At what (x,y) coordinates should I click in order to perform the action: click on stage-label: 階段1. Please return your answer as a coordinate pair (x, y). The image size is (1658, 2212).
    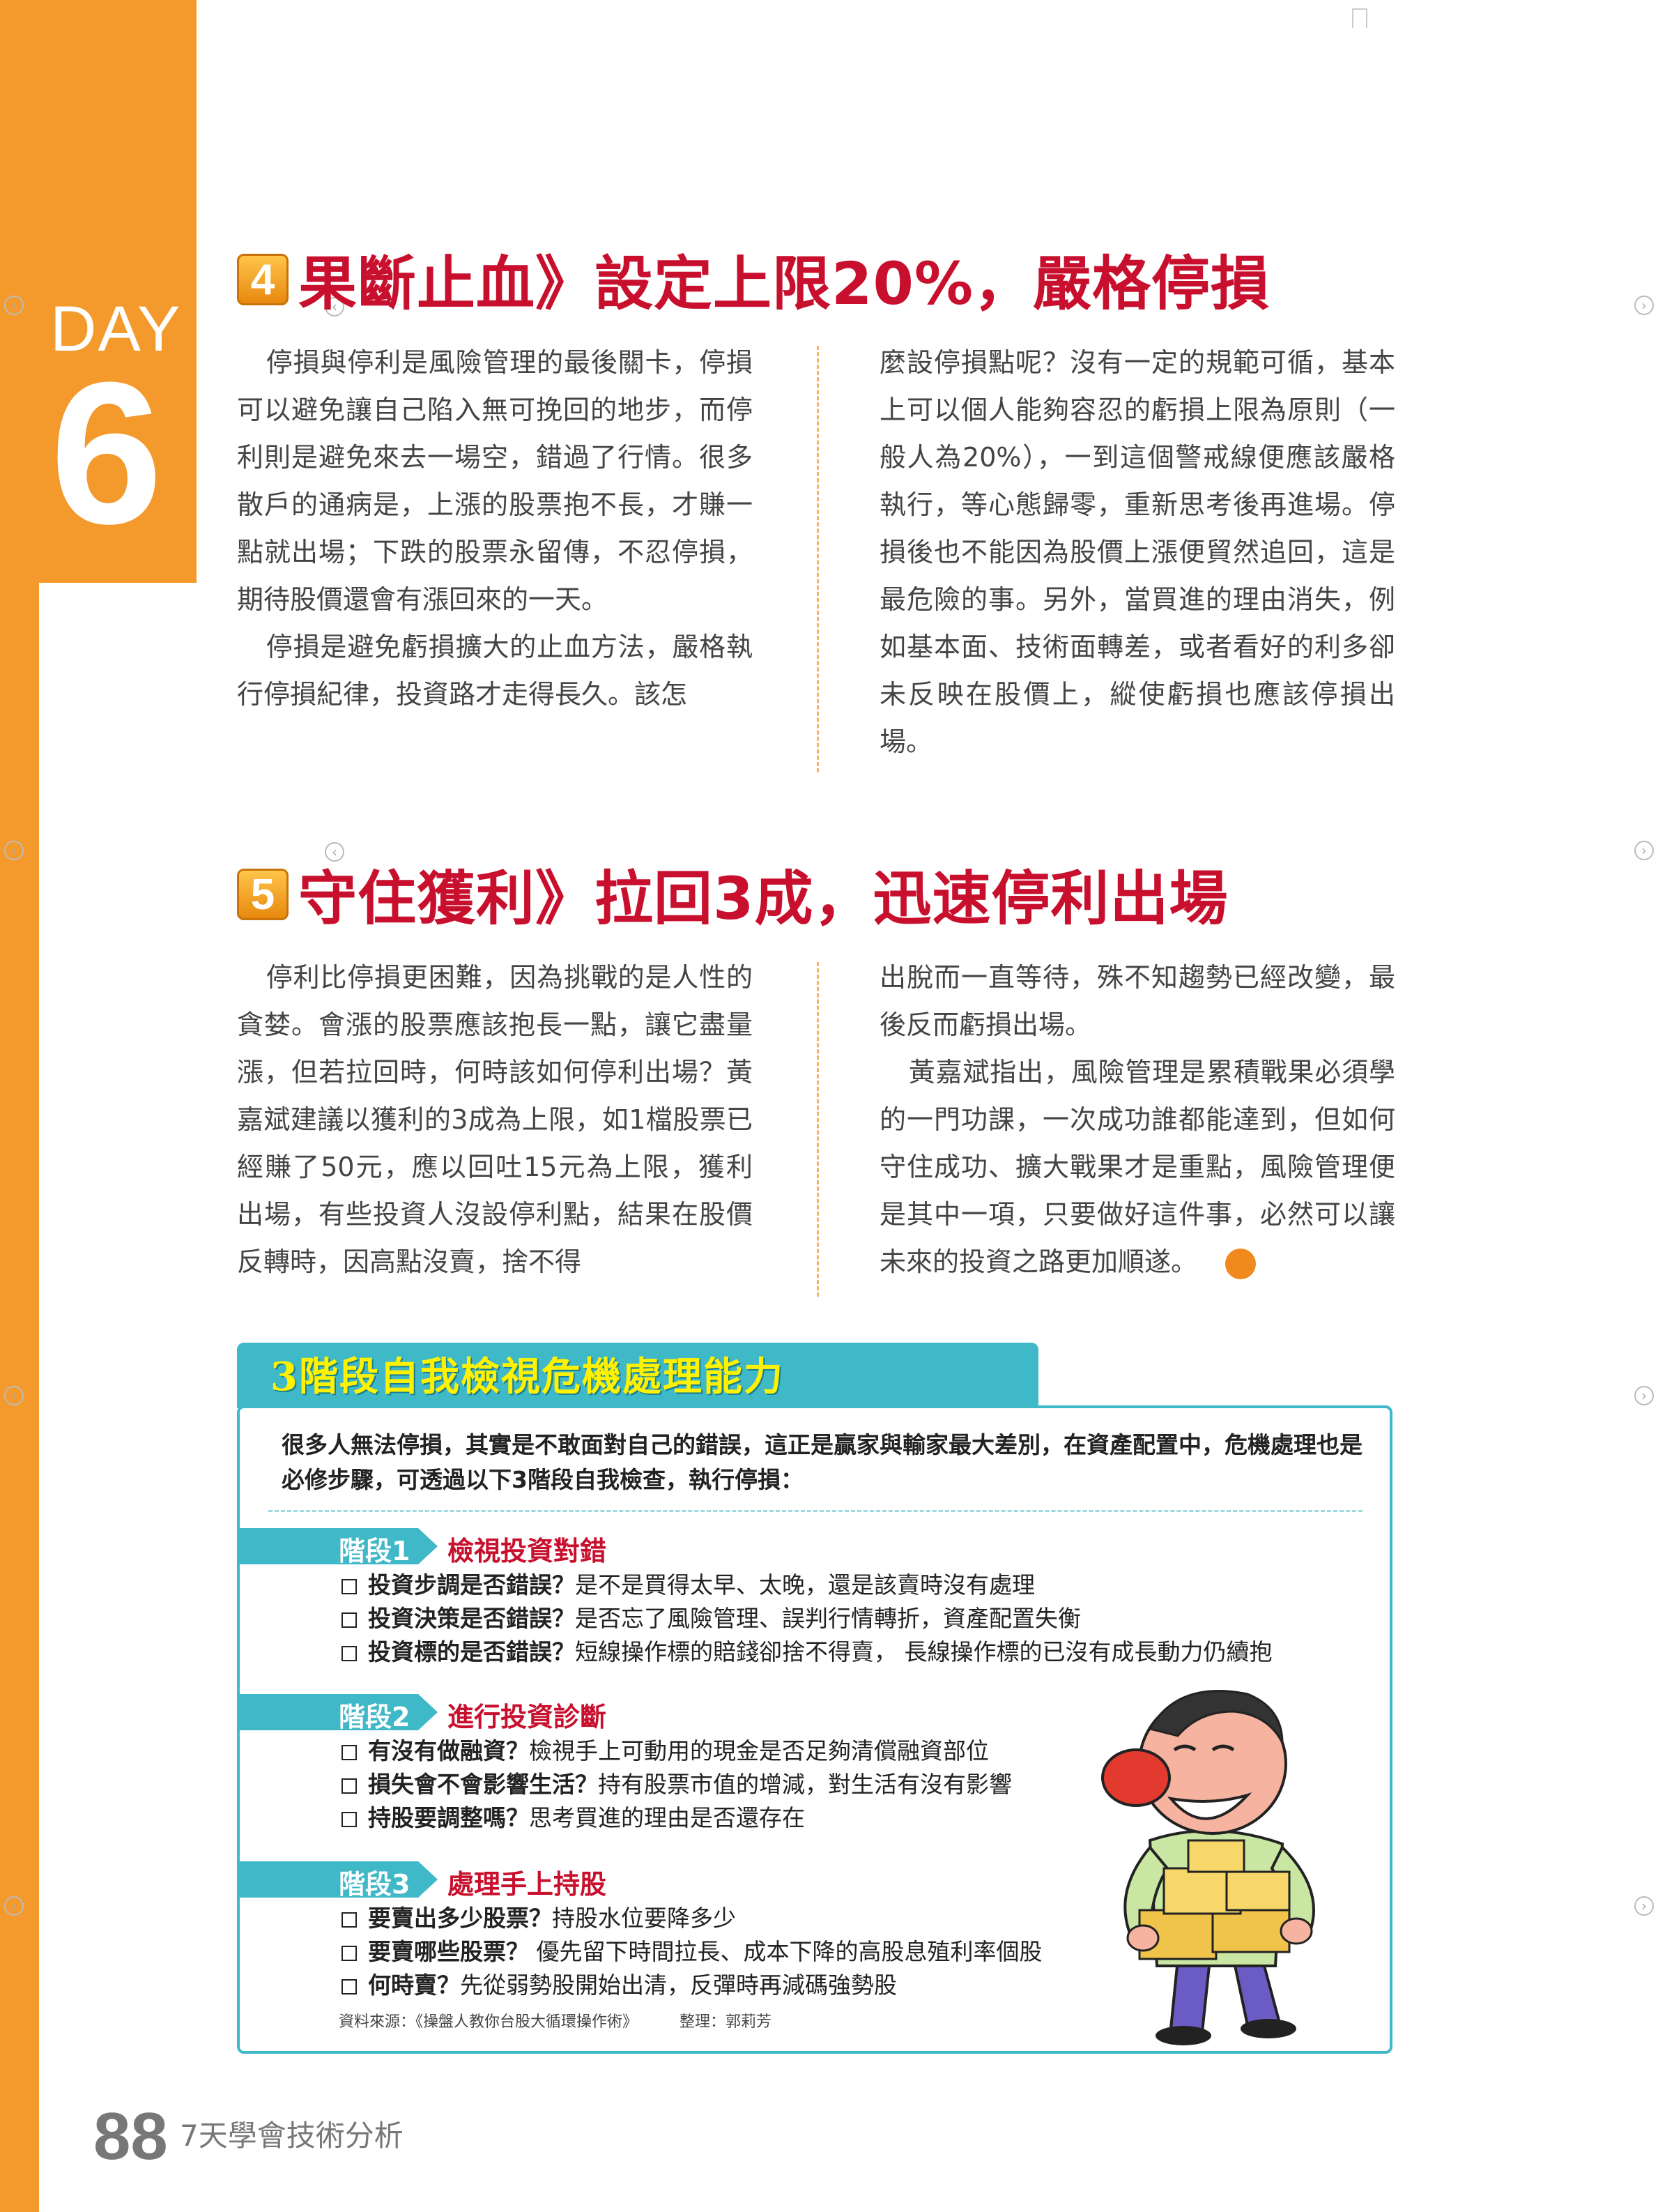
    Looking at the image, I should click on (374, 1551).